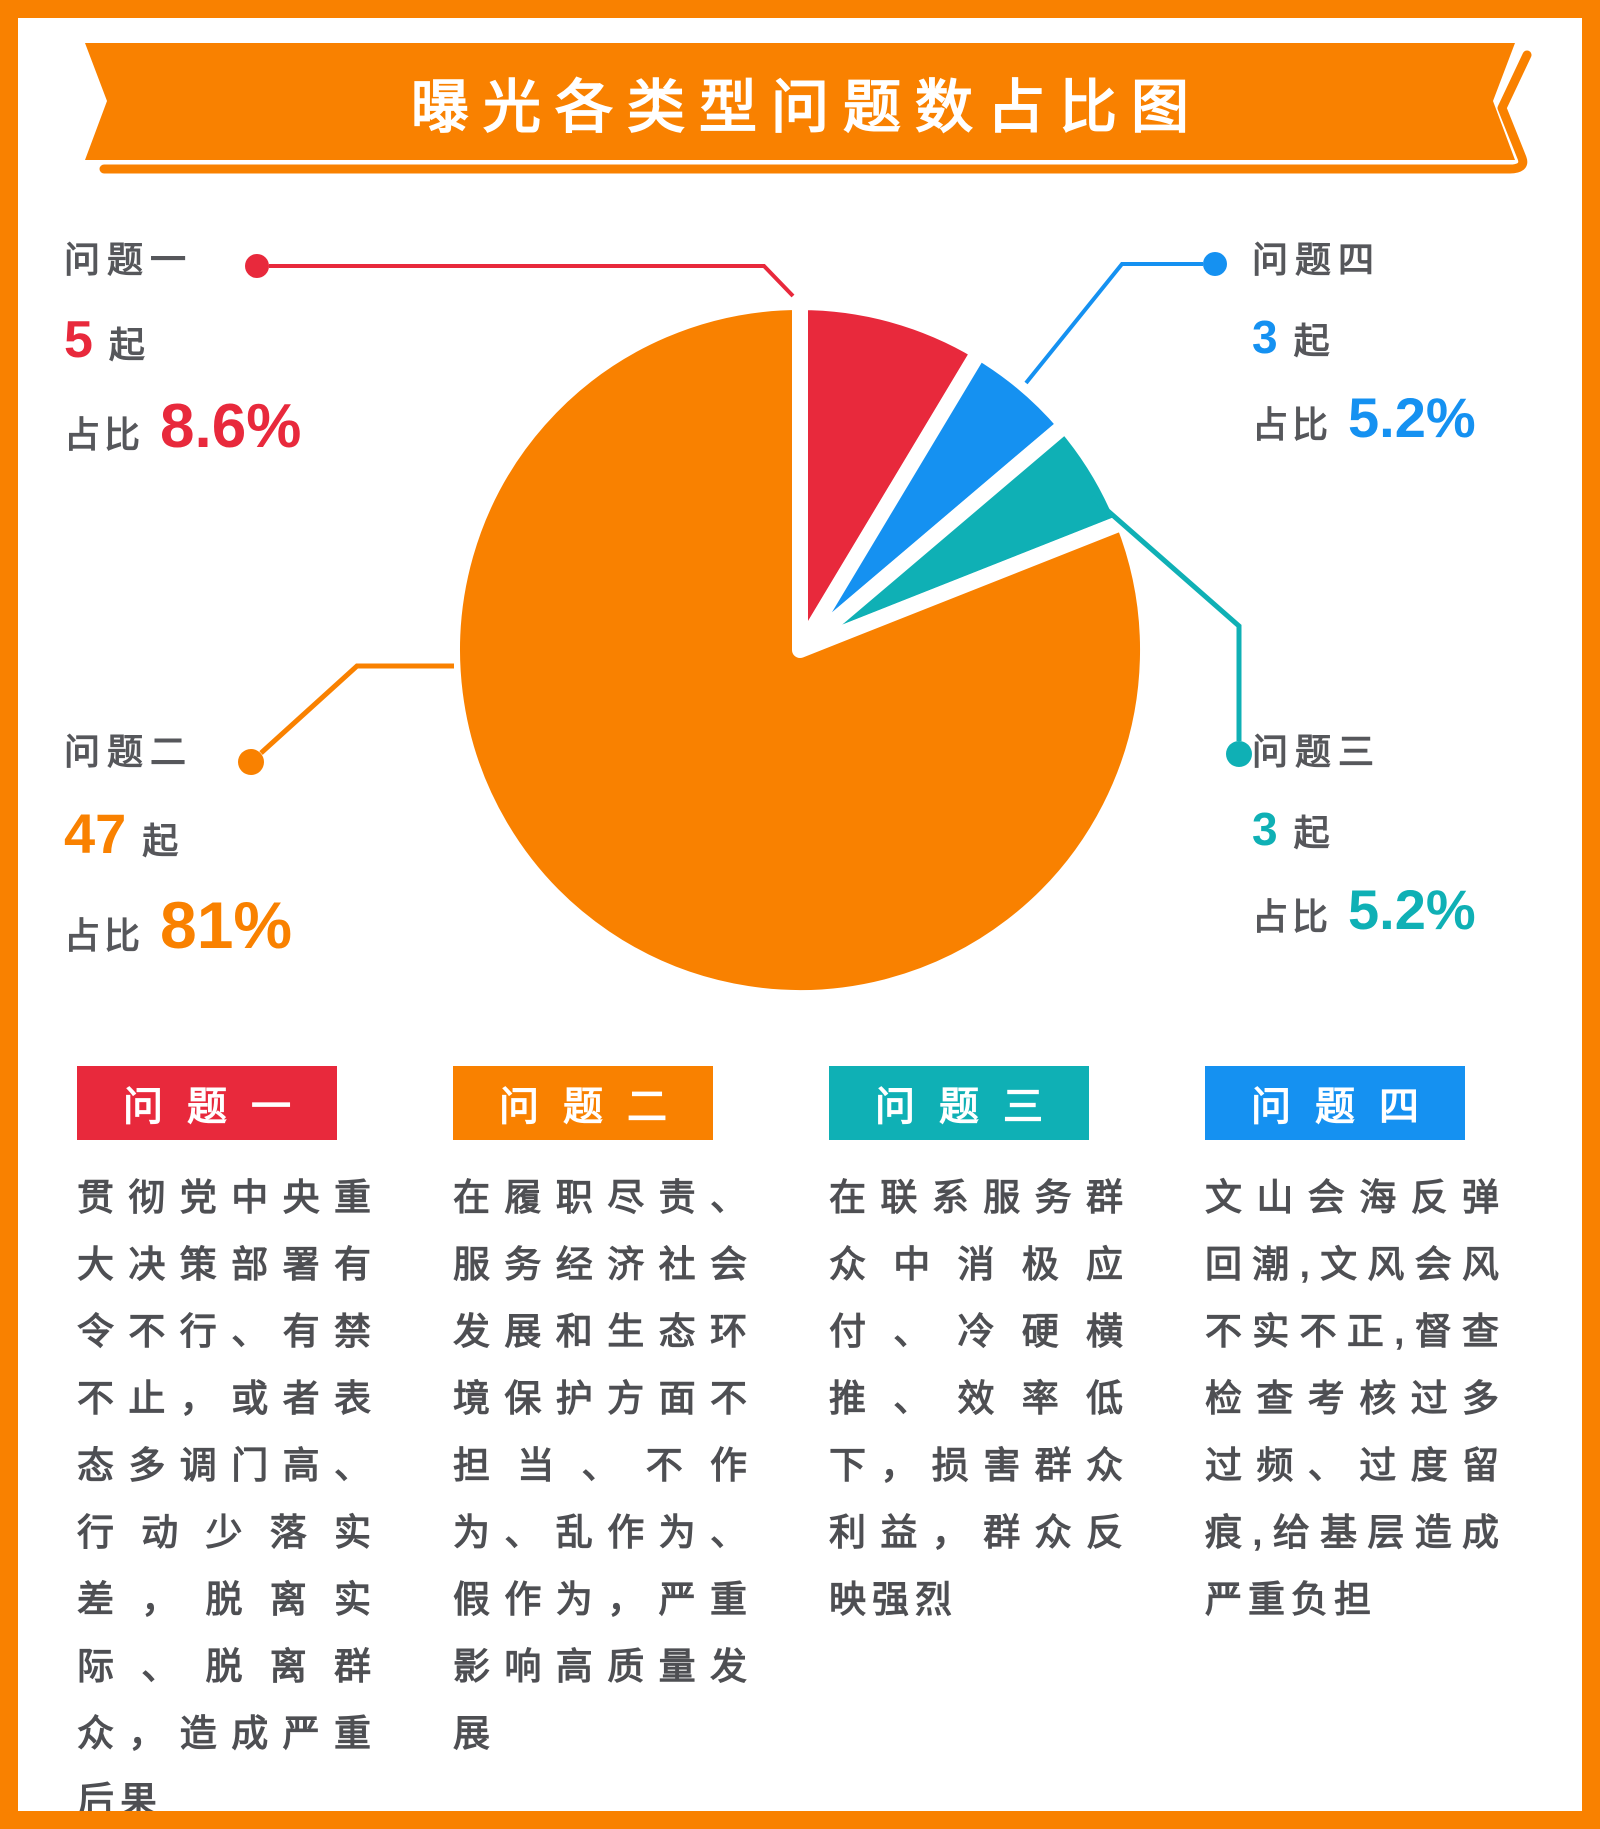  What do you see at coordinates (979, 1398) in the screenshot?
I see `problem-3-description: 在联系服务群众中消极应付、冷硬横推、效率低下，损害群众利益，群众反映强烈` at bounding box center [979, 1398].